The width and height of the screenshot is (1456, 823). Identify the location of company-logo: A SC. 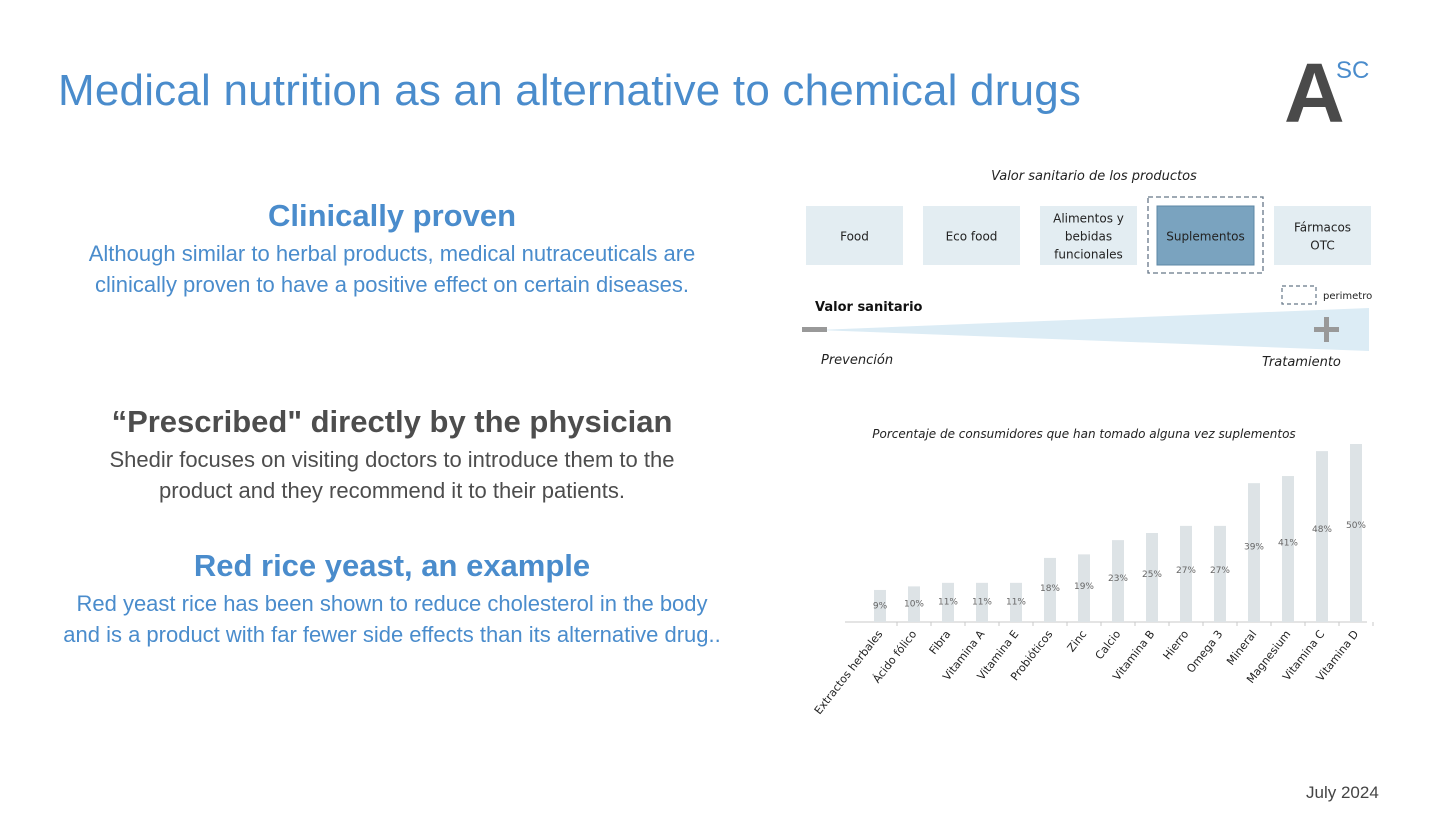
(1326, 91).